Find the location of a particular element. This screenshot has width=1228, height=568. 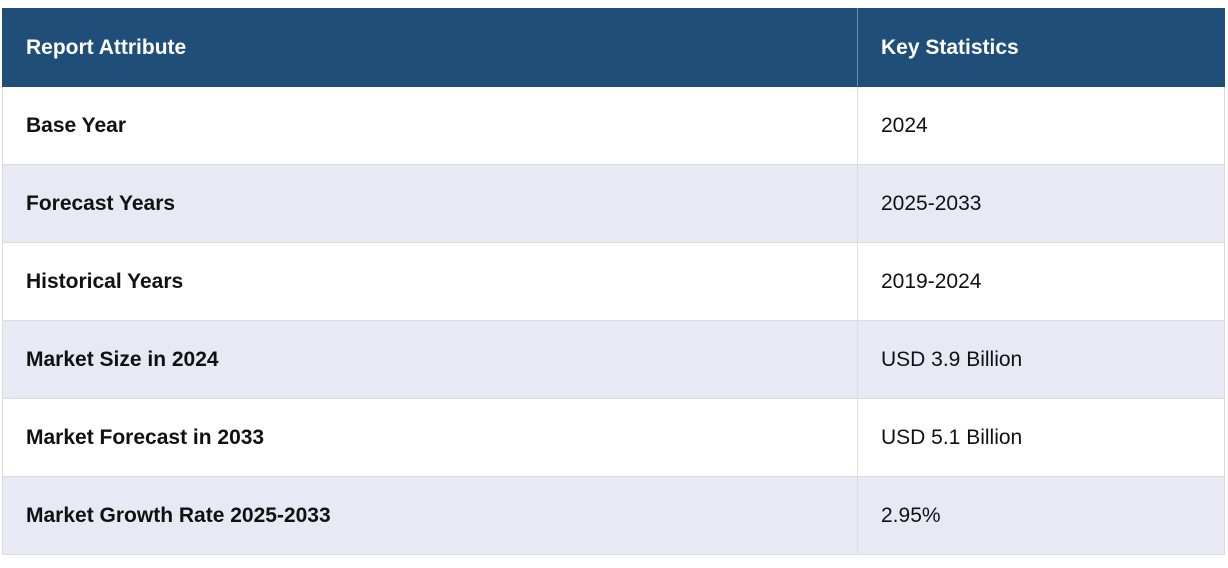

row-value: 2025-2033 is located at coordinates (1041, 203).